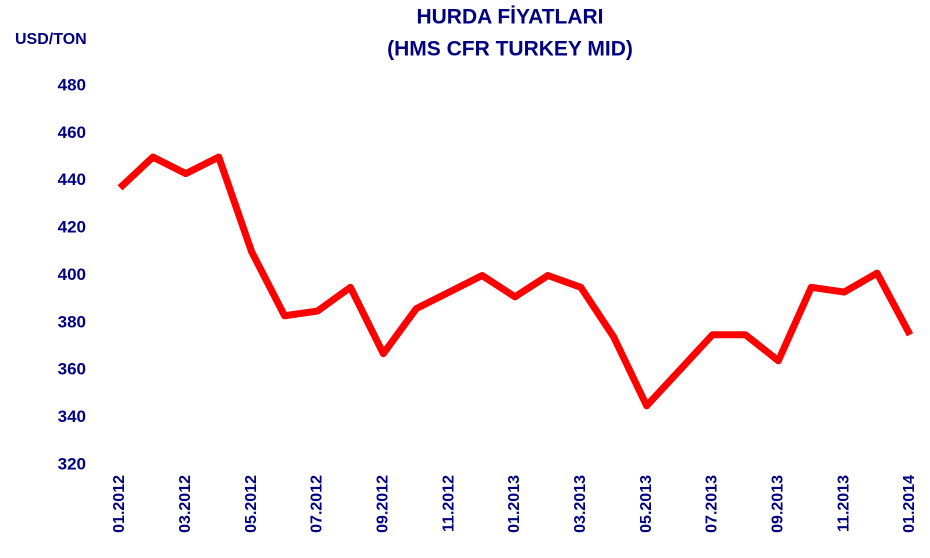 The image size is (930, 558). What do you see at coordinates (909, 504) in the screenshot?
I see `x-tick-label: 01.2014` at bounding box center [909, 504].